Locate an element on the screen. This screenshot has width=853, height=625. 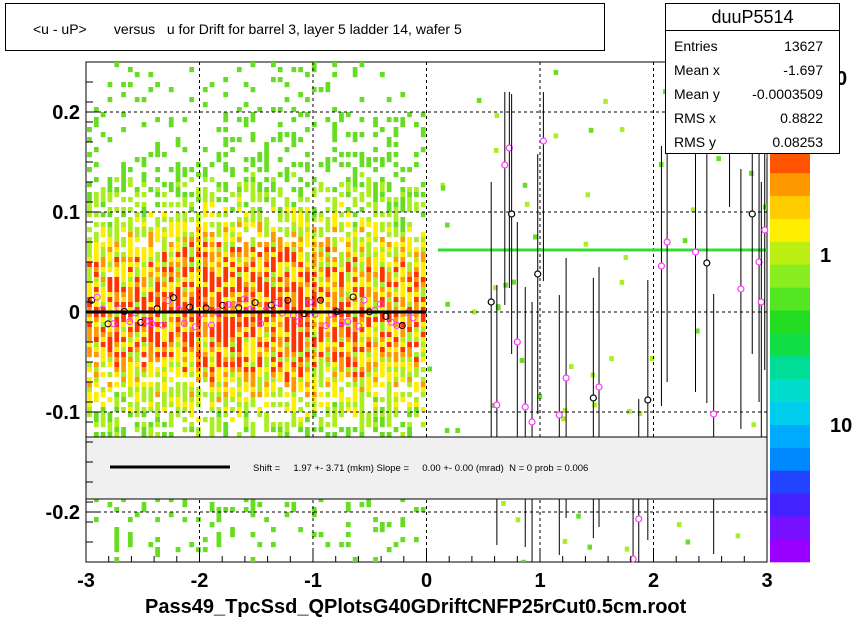
x-tick-label: -3 is located at coordinates (86, 581).